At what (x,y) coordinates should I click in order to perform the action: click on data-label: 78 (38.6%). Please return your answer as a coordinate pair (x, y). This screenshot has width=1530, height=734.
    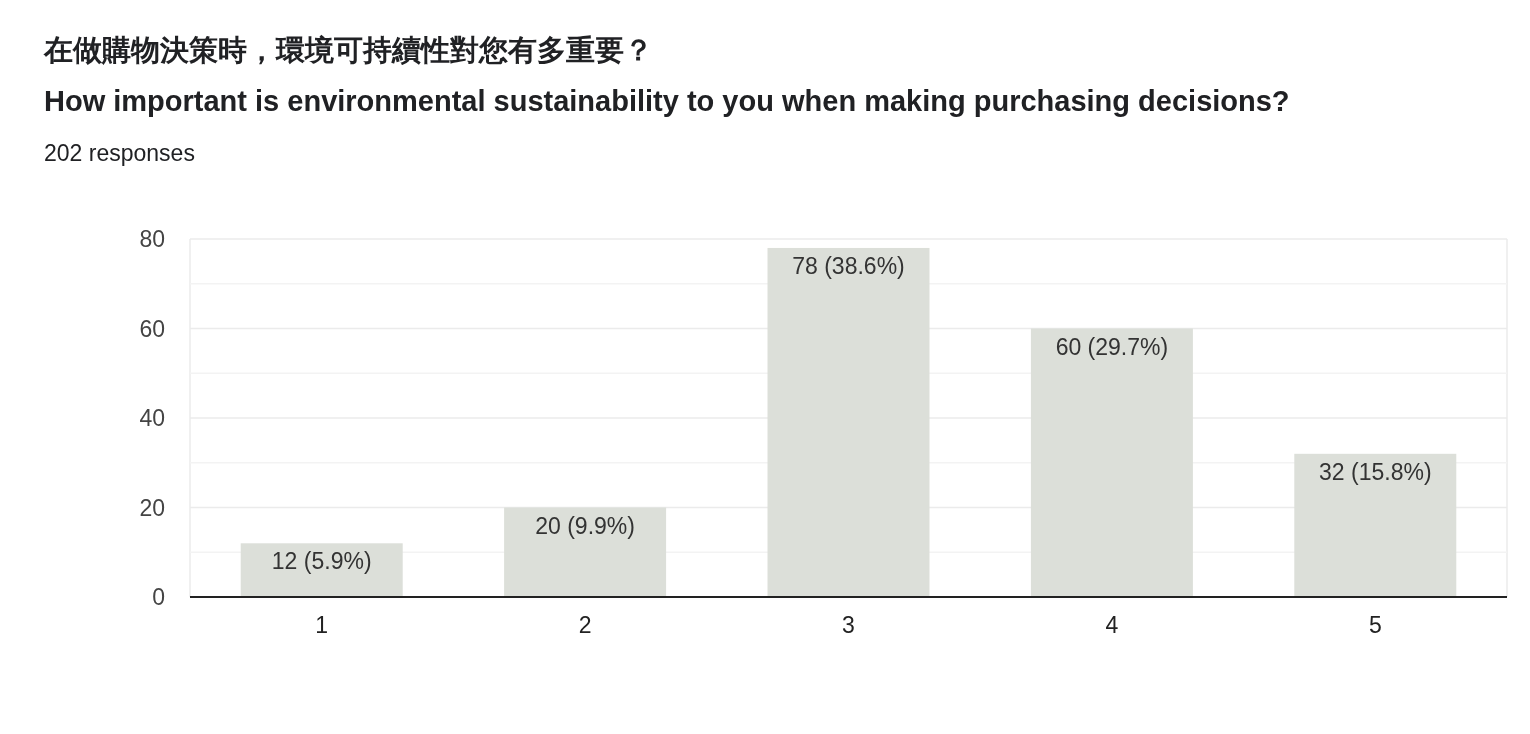
    Looking at the image, I should click on (848, 265).